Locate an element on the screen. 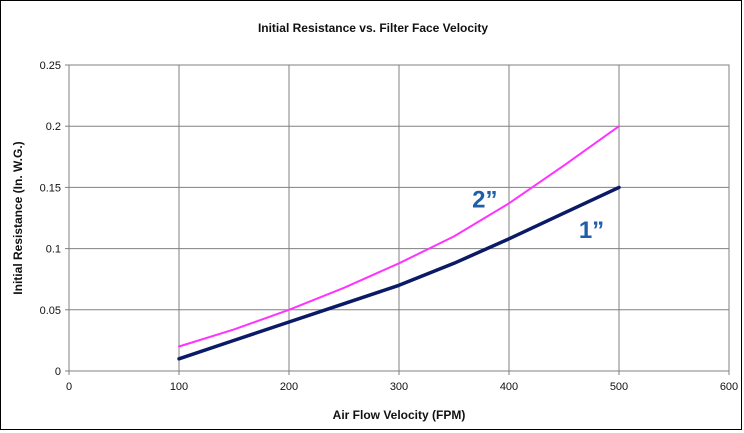  y-axis-title: Initial Resistance (In. W.G.) is located at coordinates (18, 217).